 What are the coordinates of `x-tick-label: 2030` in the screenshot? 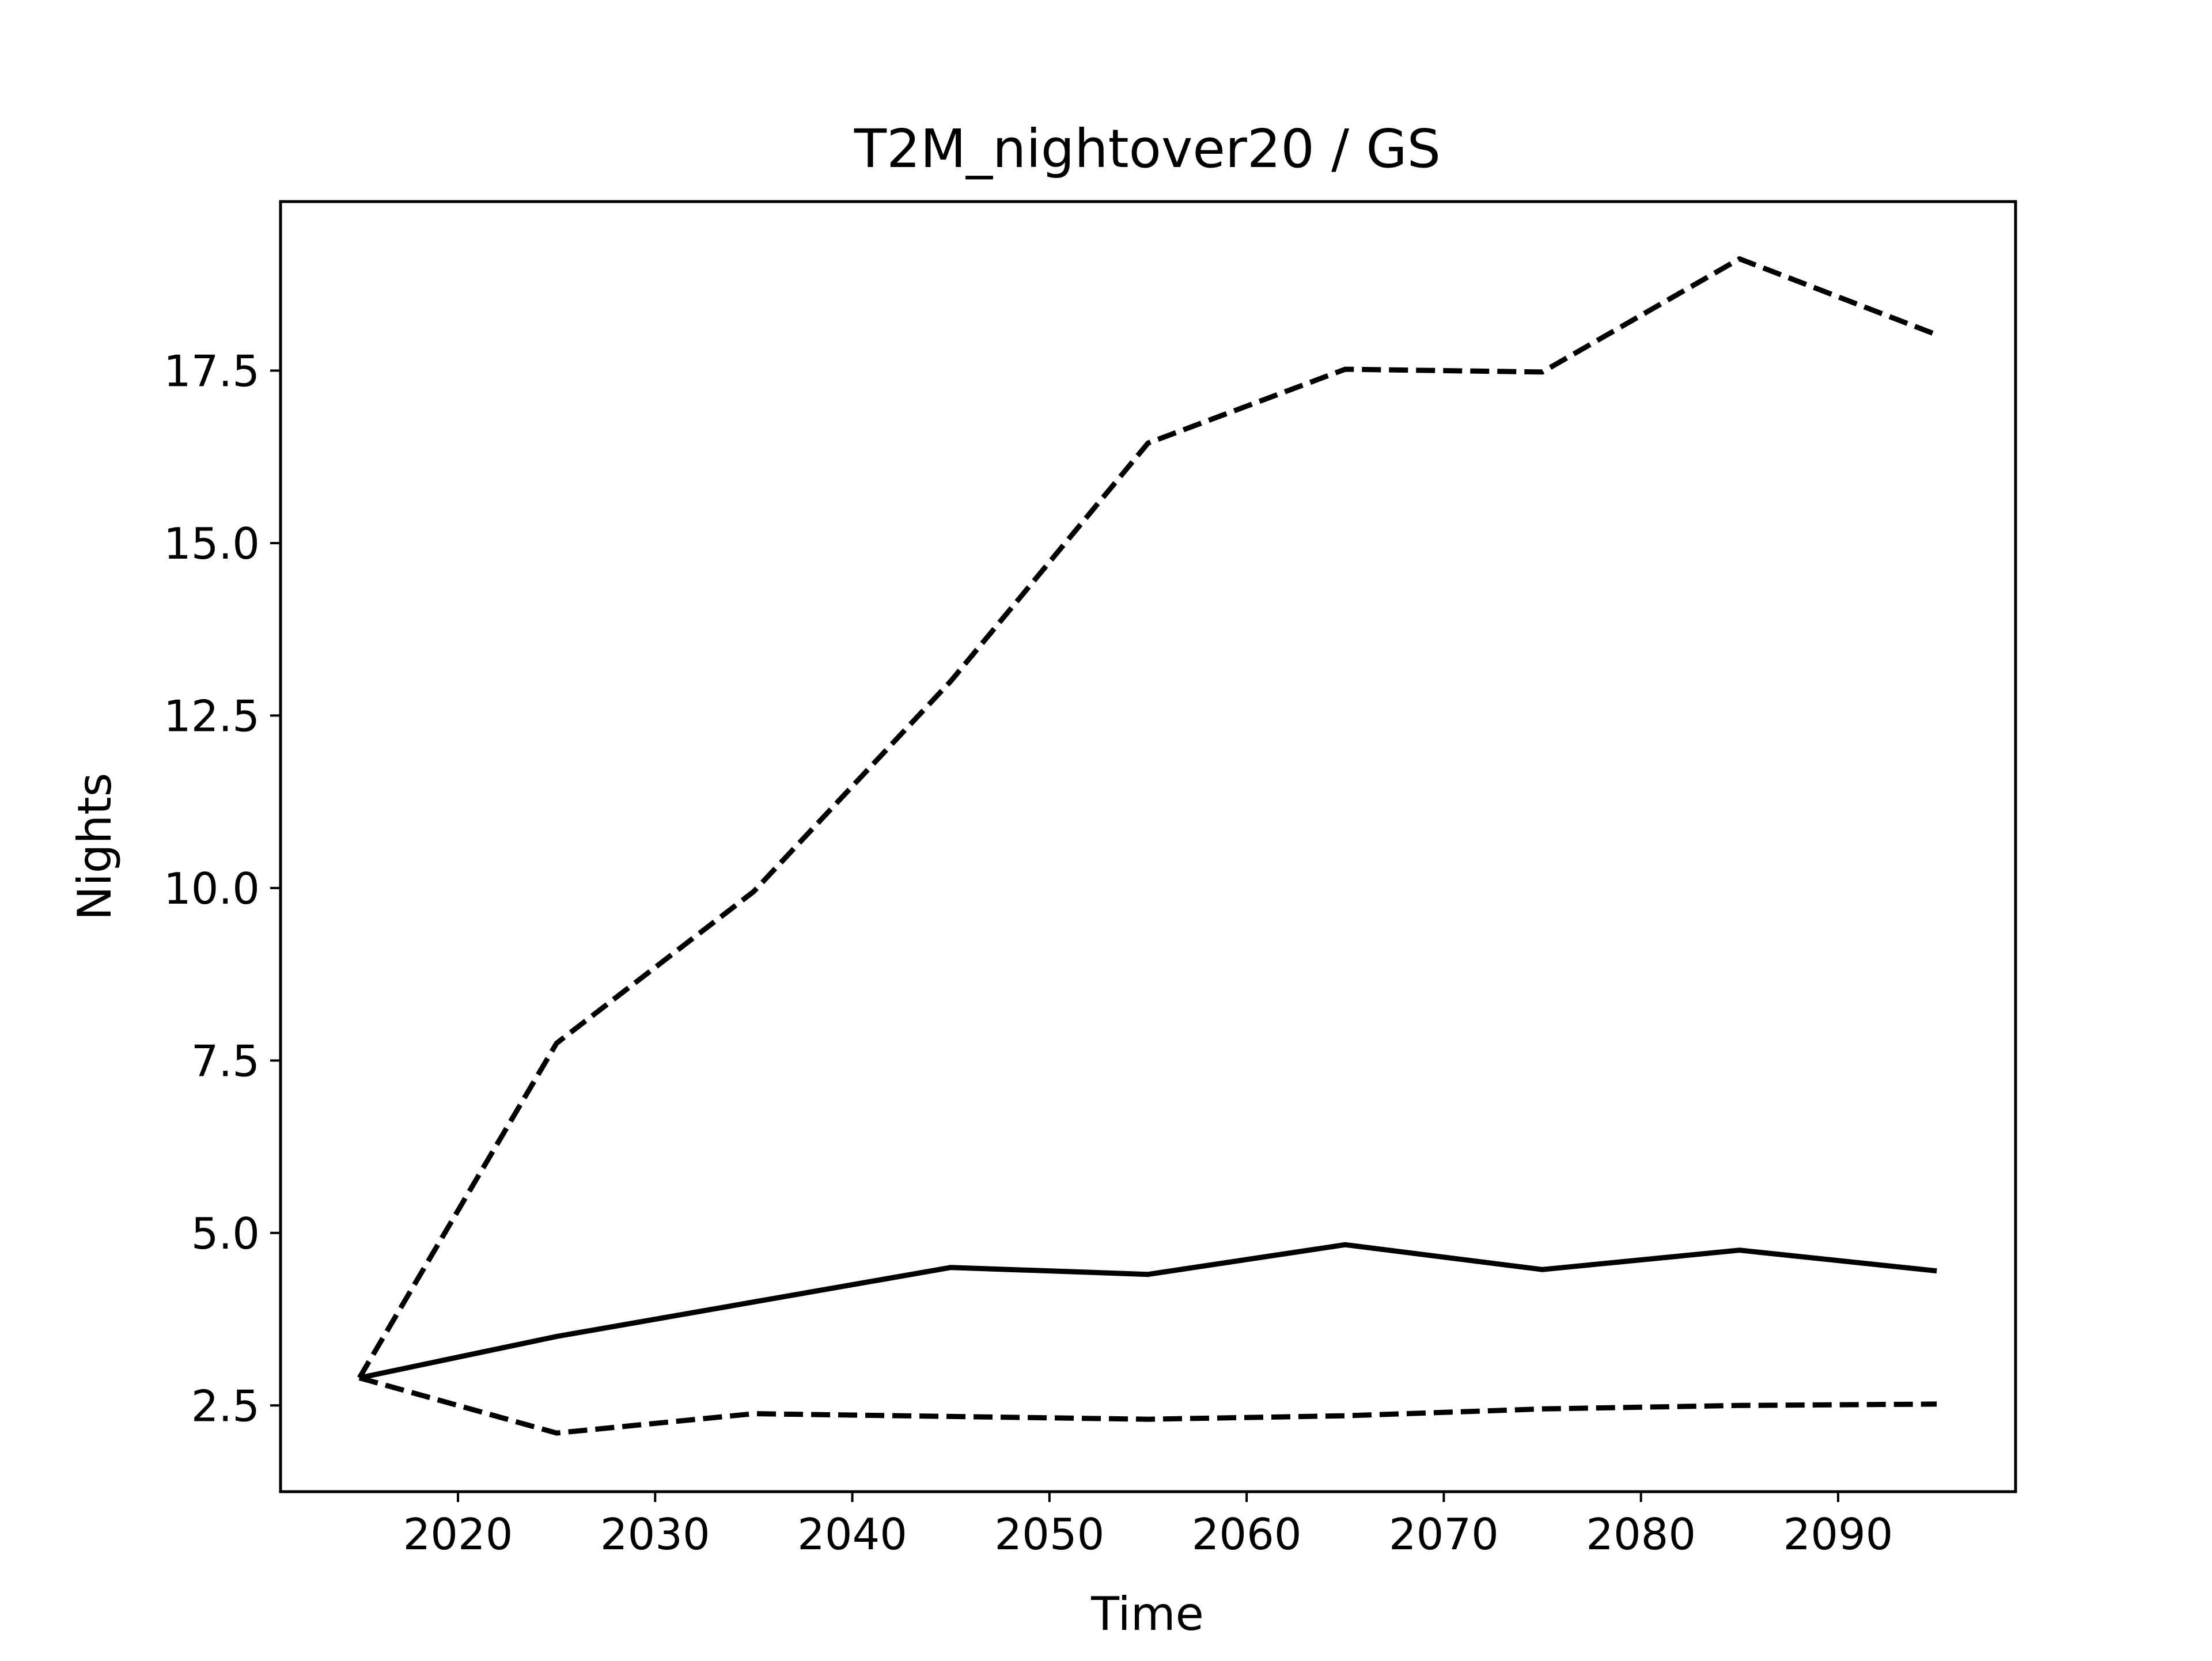 It's located at (655, 1534).